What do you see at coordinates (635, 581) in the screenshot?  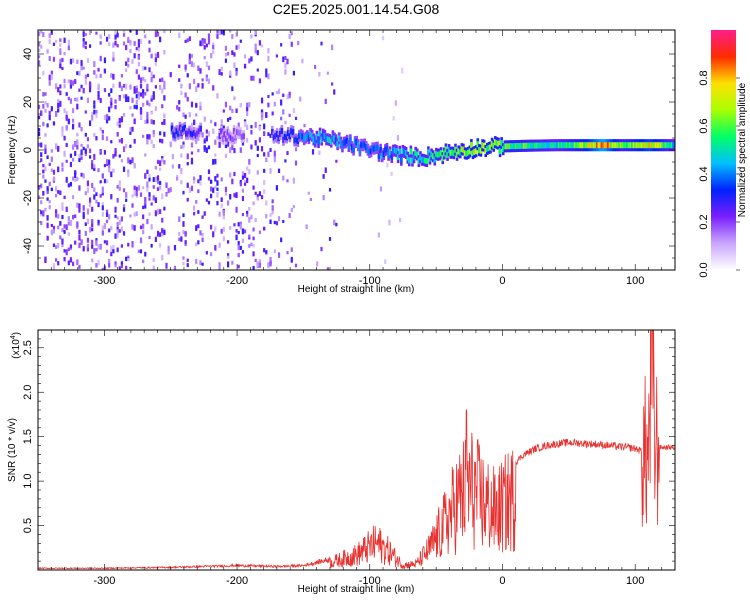 I see `x-tick-label: 100` at bounding box center [635, 581].